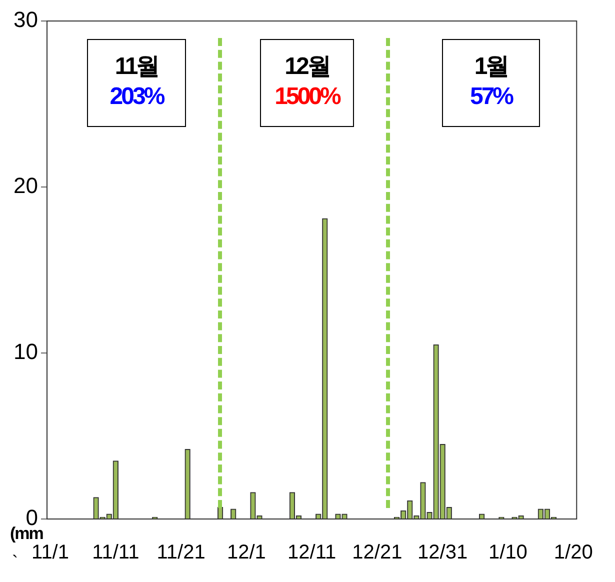 The width and height of the screenshot is (615, 582). I want to click on x-tick-label: 12/1, so click(246, 553).